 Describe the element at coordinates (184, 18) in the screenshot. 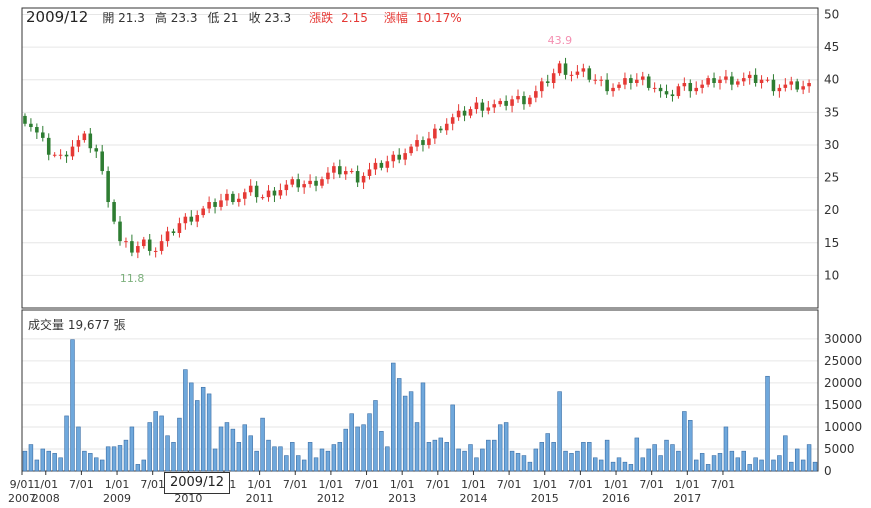

I see `high-value: 23.3` at that location.